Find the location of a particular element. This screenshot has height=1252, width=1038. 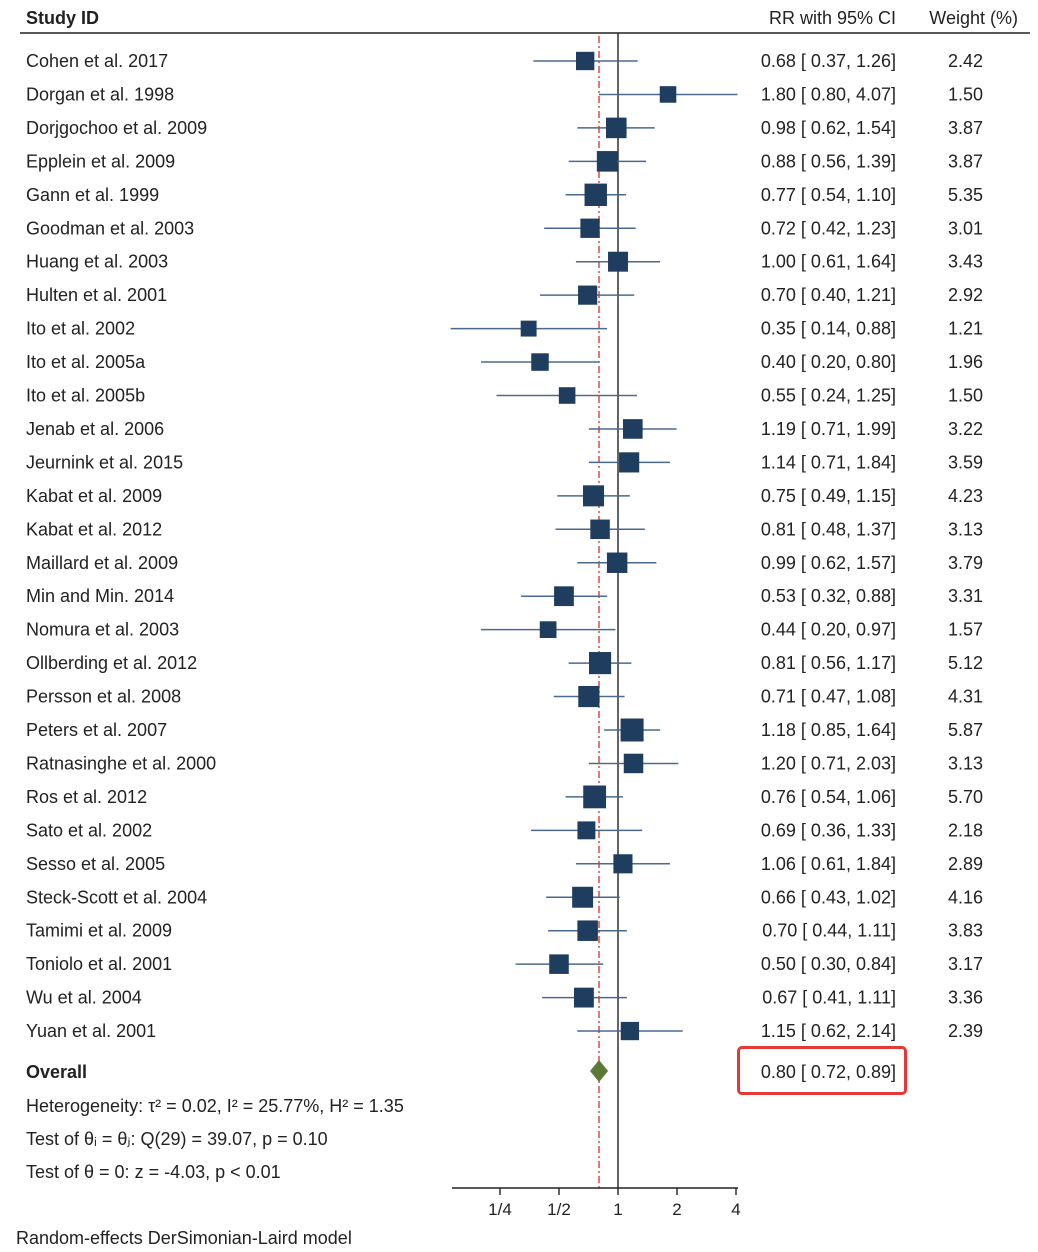

study-weight: 1.57 is located at coordinates (965, 630).